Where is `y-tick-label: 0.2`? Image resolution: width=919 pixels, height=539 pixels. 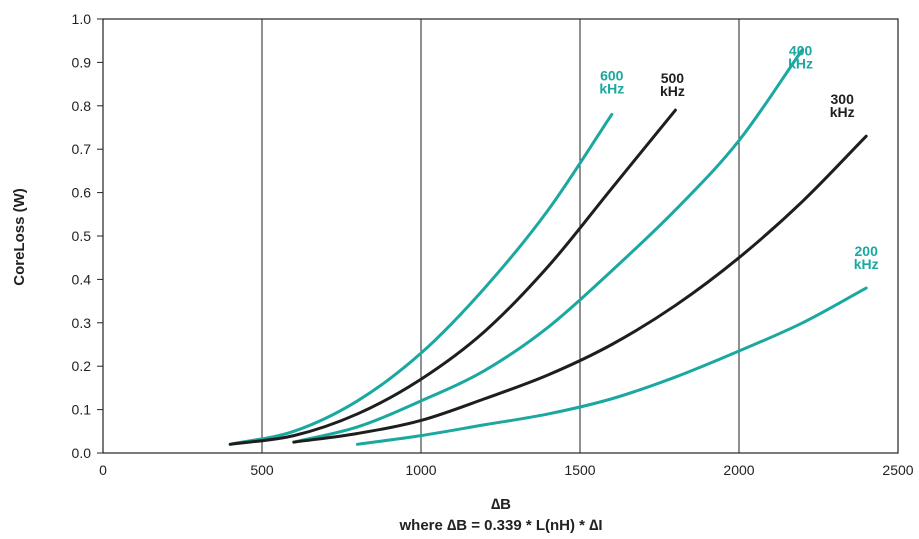 y-tick-label: 0.2 is located at coordinates (82, 366).